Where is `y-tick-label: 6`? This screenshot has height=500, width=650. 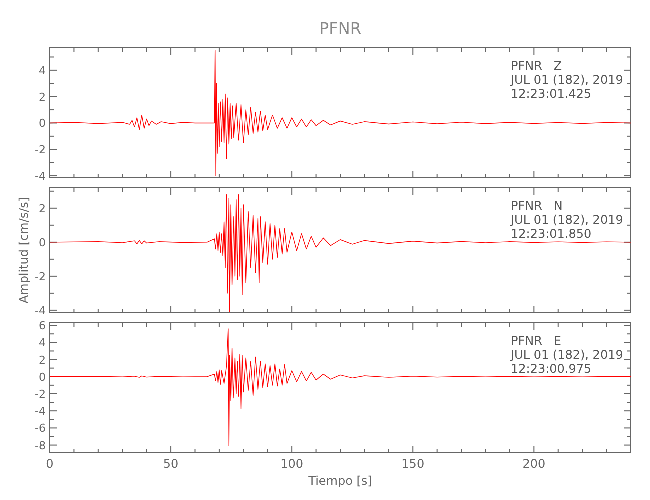 y-tick-label: 6 is located at coordinates (42, 326).